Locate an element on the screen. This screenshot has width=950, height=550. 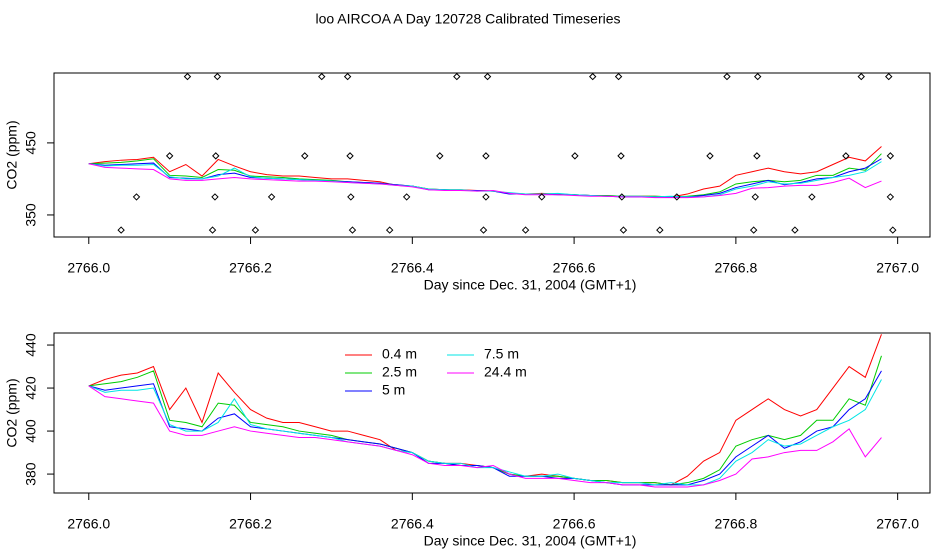
legend-label: 0.4 m is located at coordinates (399, 354).